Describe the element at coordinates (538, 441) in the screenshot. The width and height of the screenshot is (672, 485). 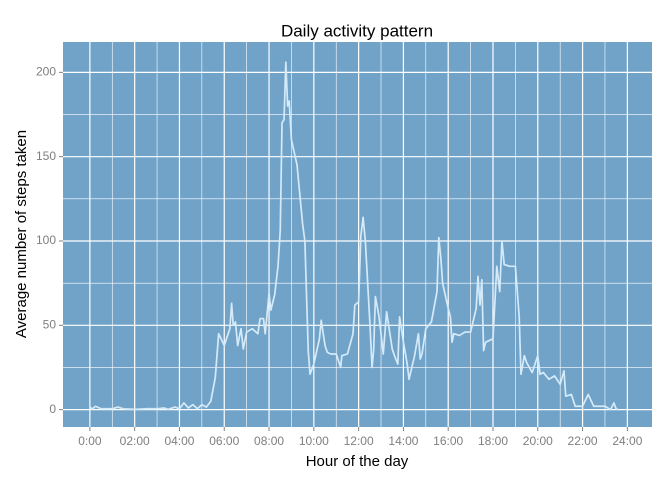
I see `x-tick-label: 20:00` at that location.